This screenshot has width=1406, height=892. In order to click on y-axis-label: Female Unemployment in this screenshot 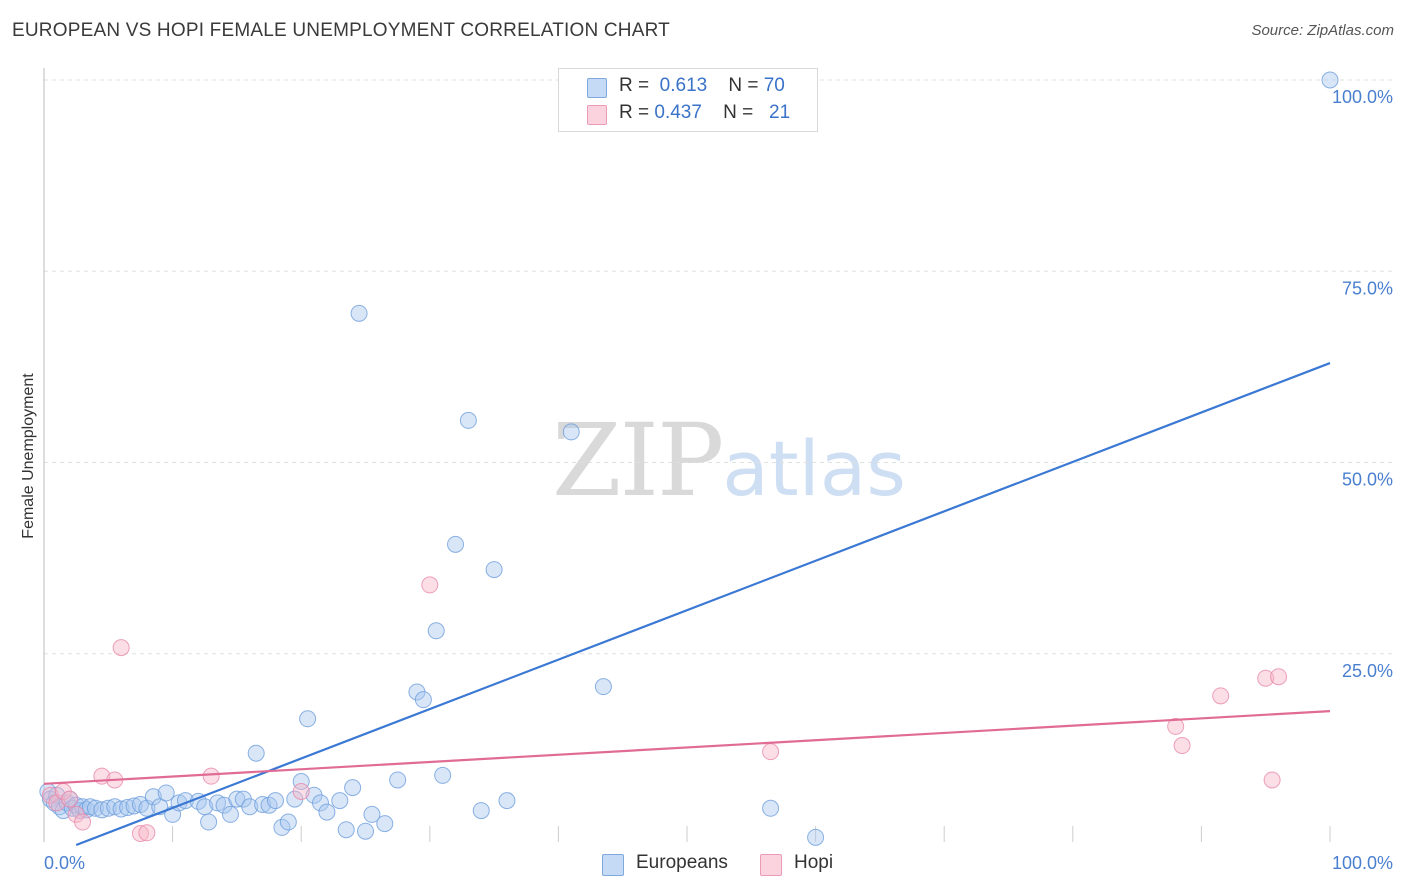, I will do `click(28, 456)`.